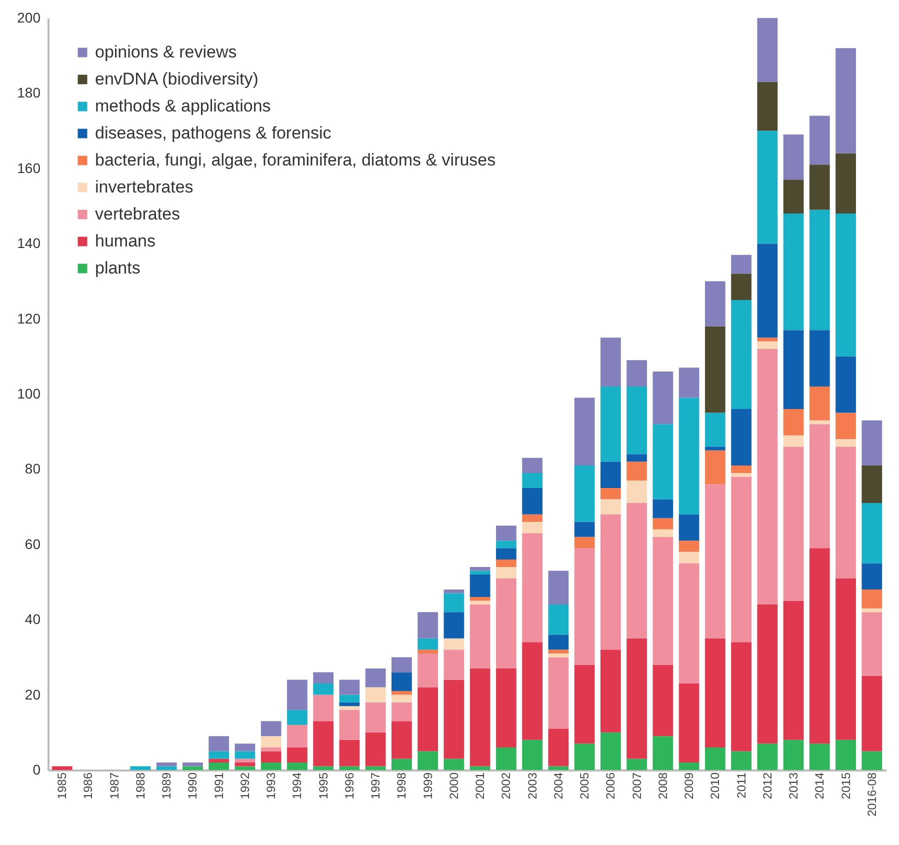 This screenshot has width=899, height=845. What do you see at coordinates (611, 786) in the screenshot?
I see `x-tick-label: 2006` at bounding box center [611, 786].